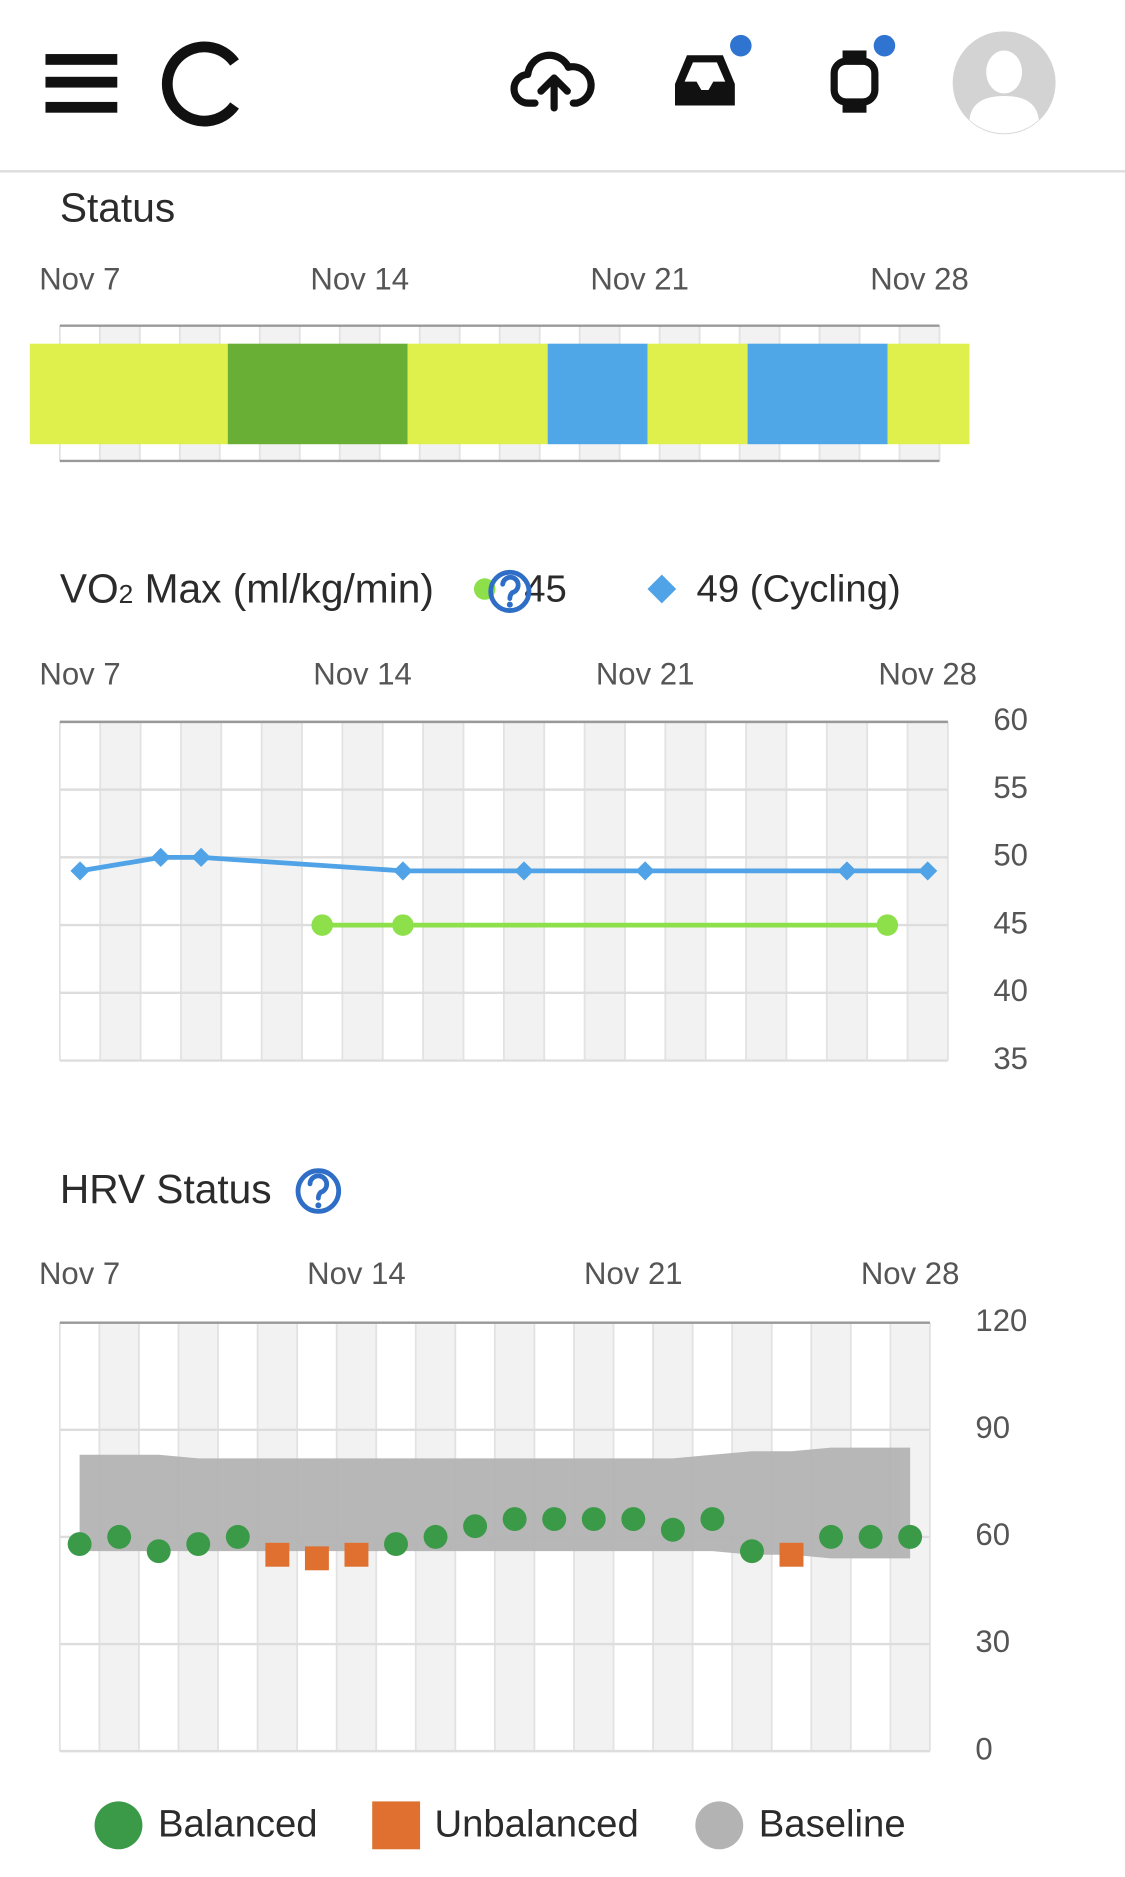  Describe the element at coordinates (1010, 922) in the screenshot. I see `y-tick-label: 45` at that location.